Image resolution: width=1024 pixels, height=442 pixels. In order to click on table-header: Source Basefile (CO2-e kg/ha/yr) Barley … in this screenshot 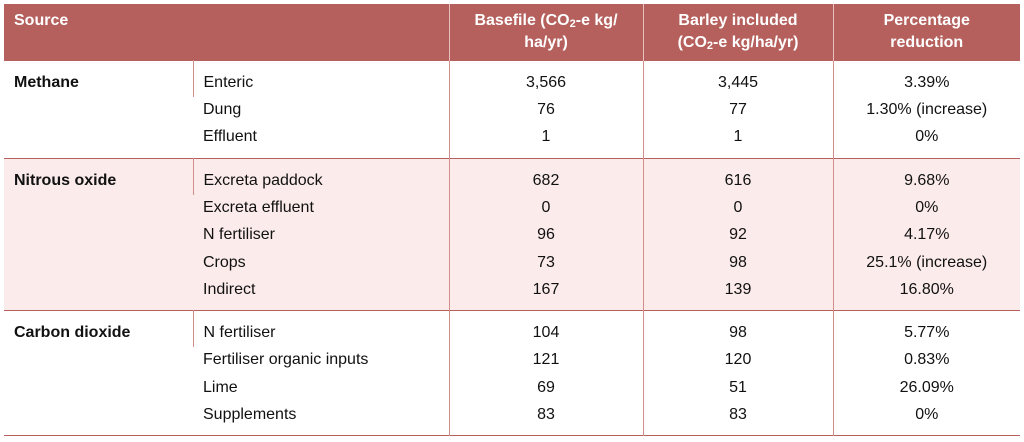, I will do `click(512, 32)`.